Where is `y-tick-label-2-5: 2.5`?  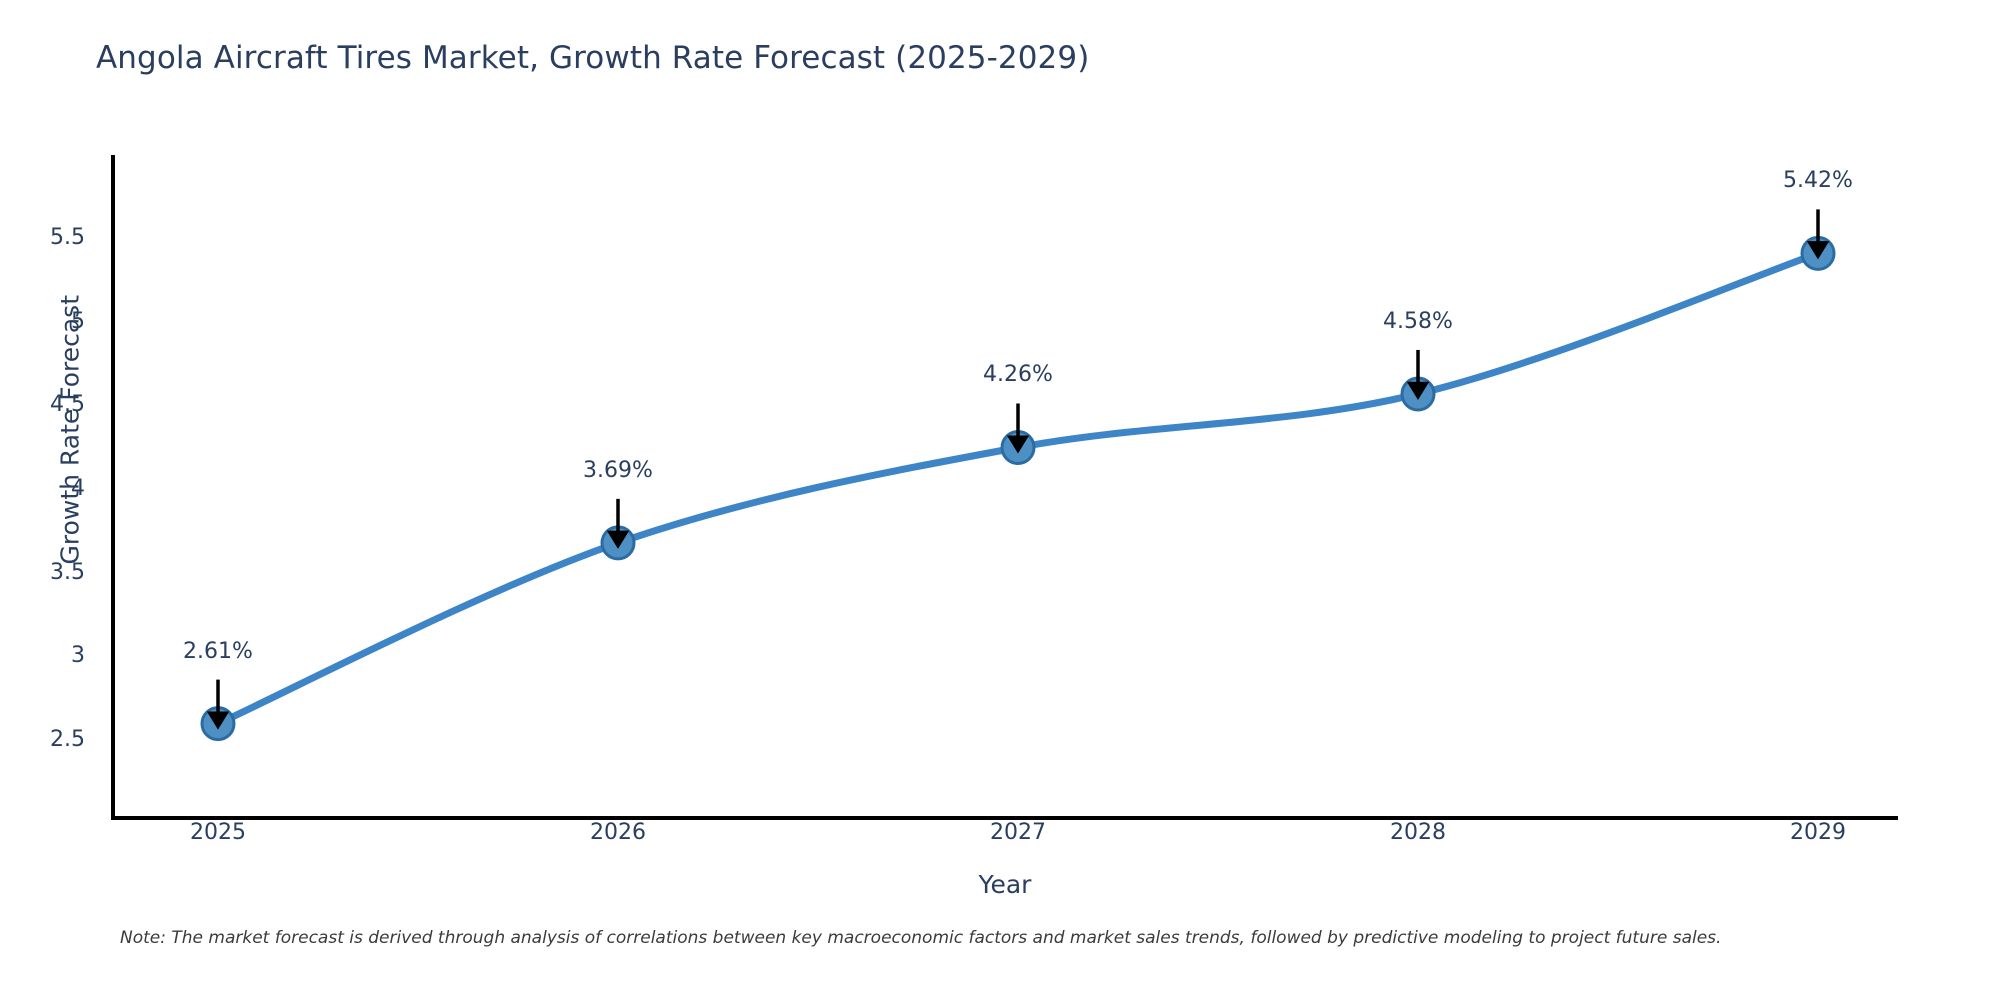 y-tick-label-2-5: 2.5 is located at coordinates (67, 739).